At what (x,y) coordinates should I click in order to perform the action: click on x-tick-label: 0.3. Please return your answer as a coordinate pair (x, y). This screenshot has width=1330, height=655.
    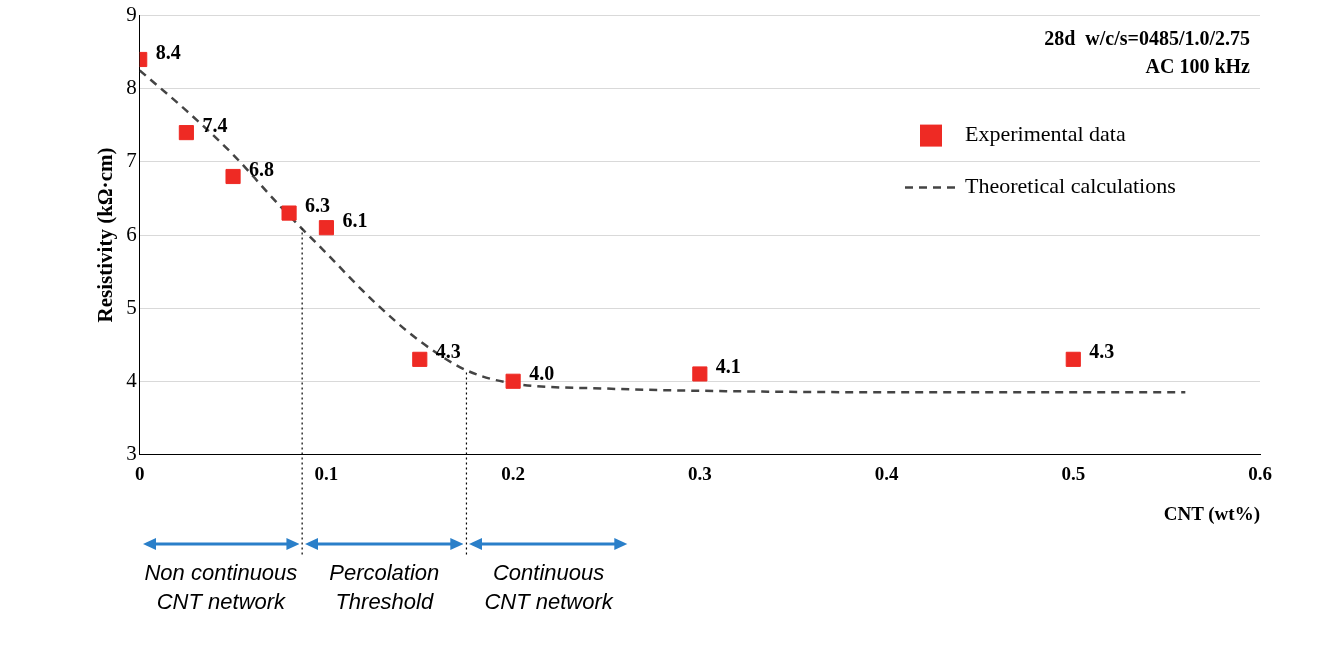
    Looking at the image, I should click on (699, 473).